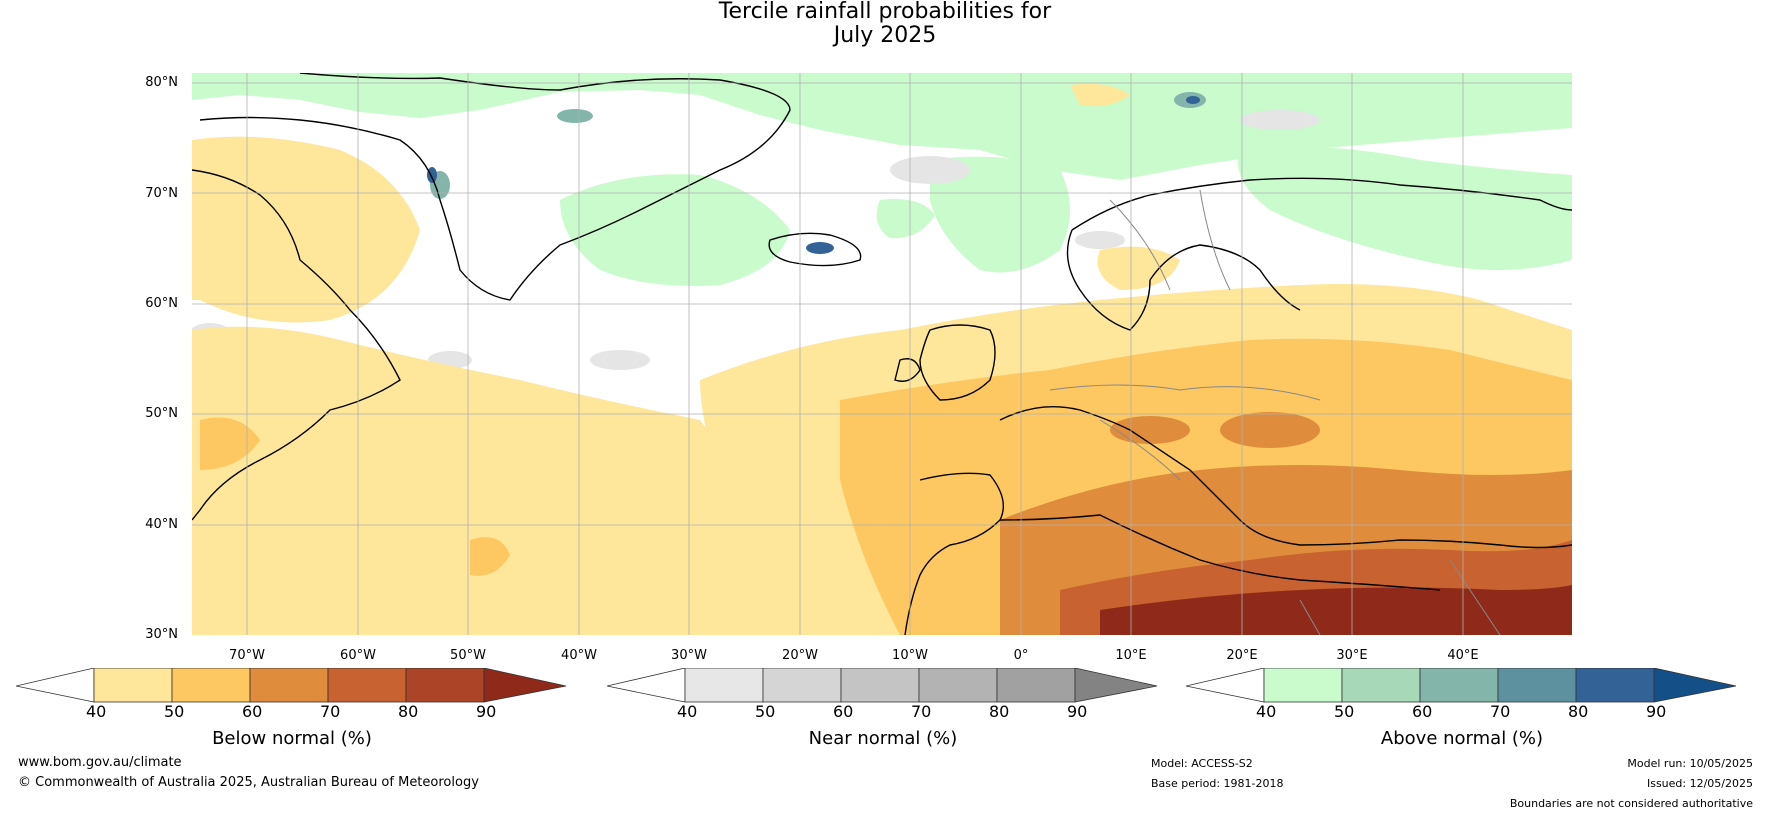 Image resolution: width=1770 pixels, height=816 pixels. I want to click on cb-below-tick: 90, so click(486, 711).